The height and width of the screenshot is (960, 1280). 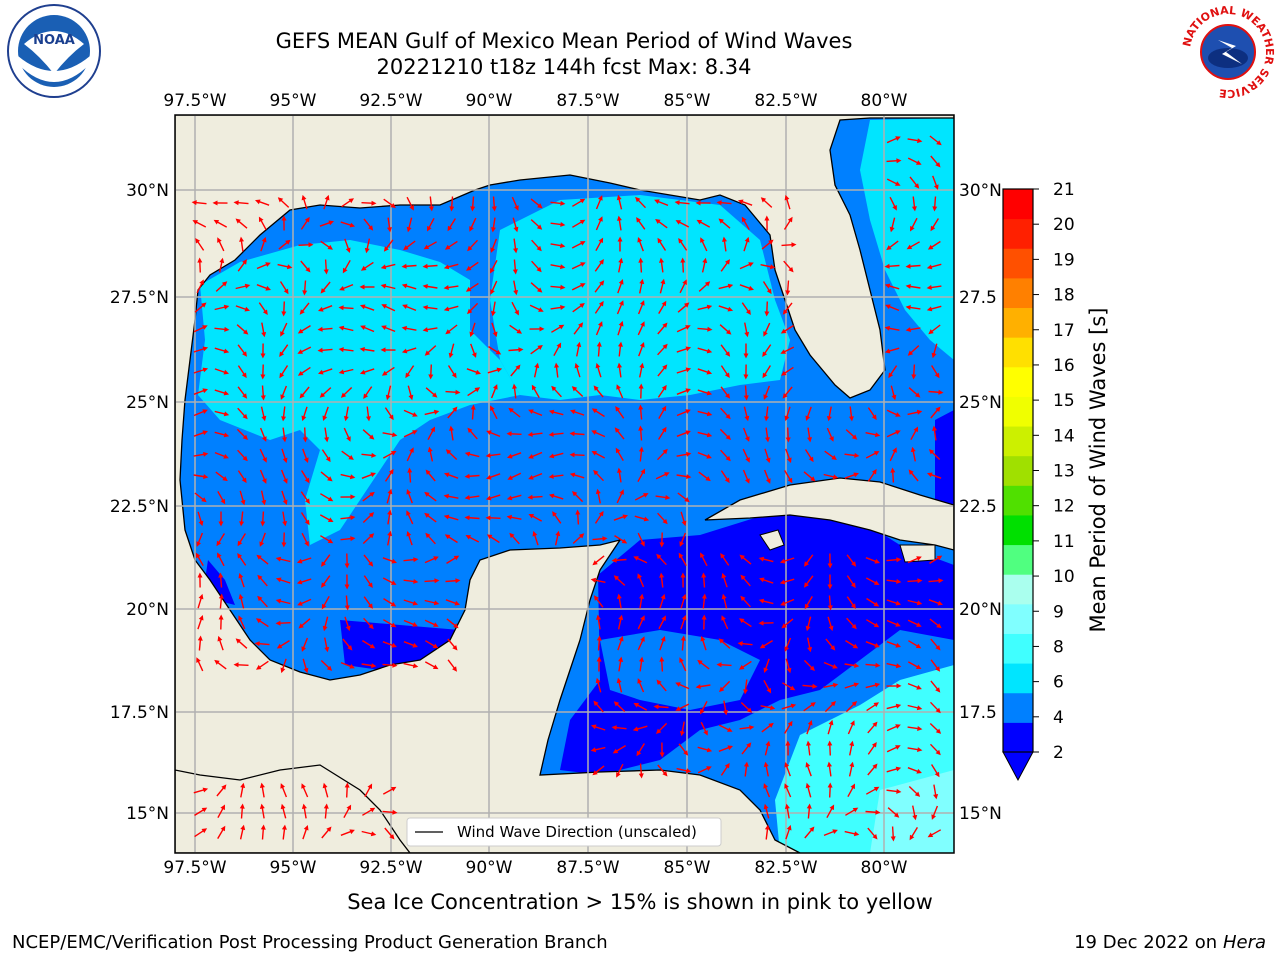 I want to click on period-region-dark-yucatan-channel, so click(x=757, y=642).